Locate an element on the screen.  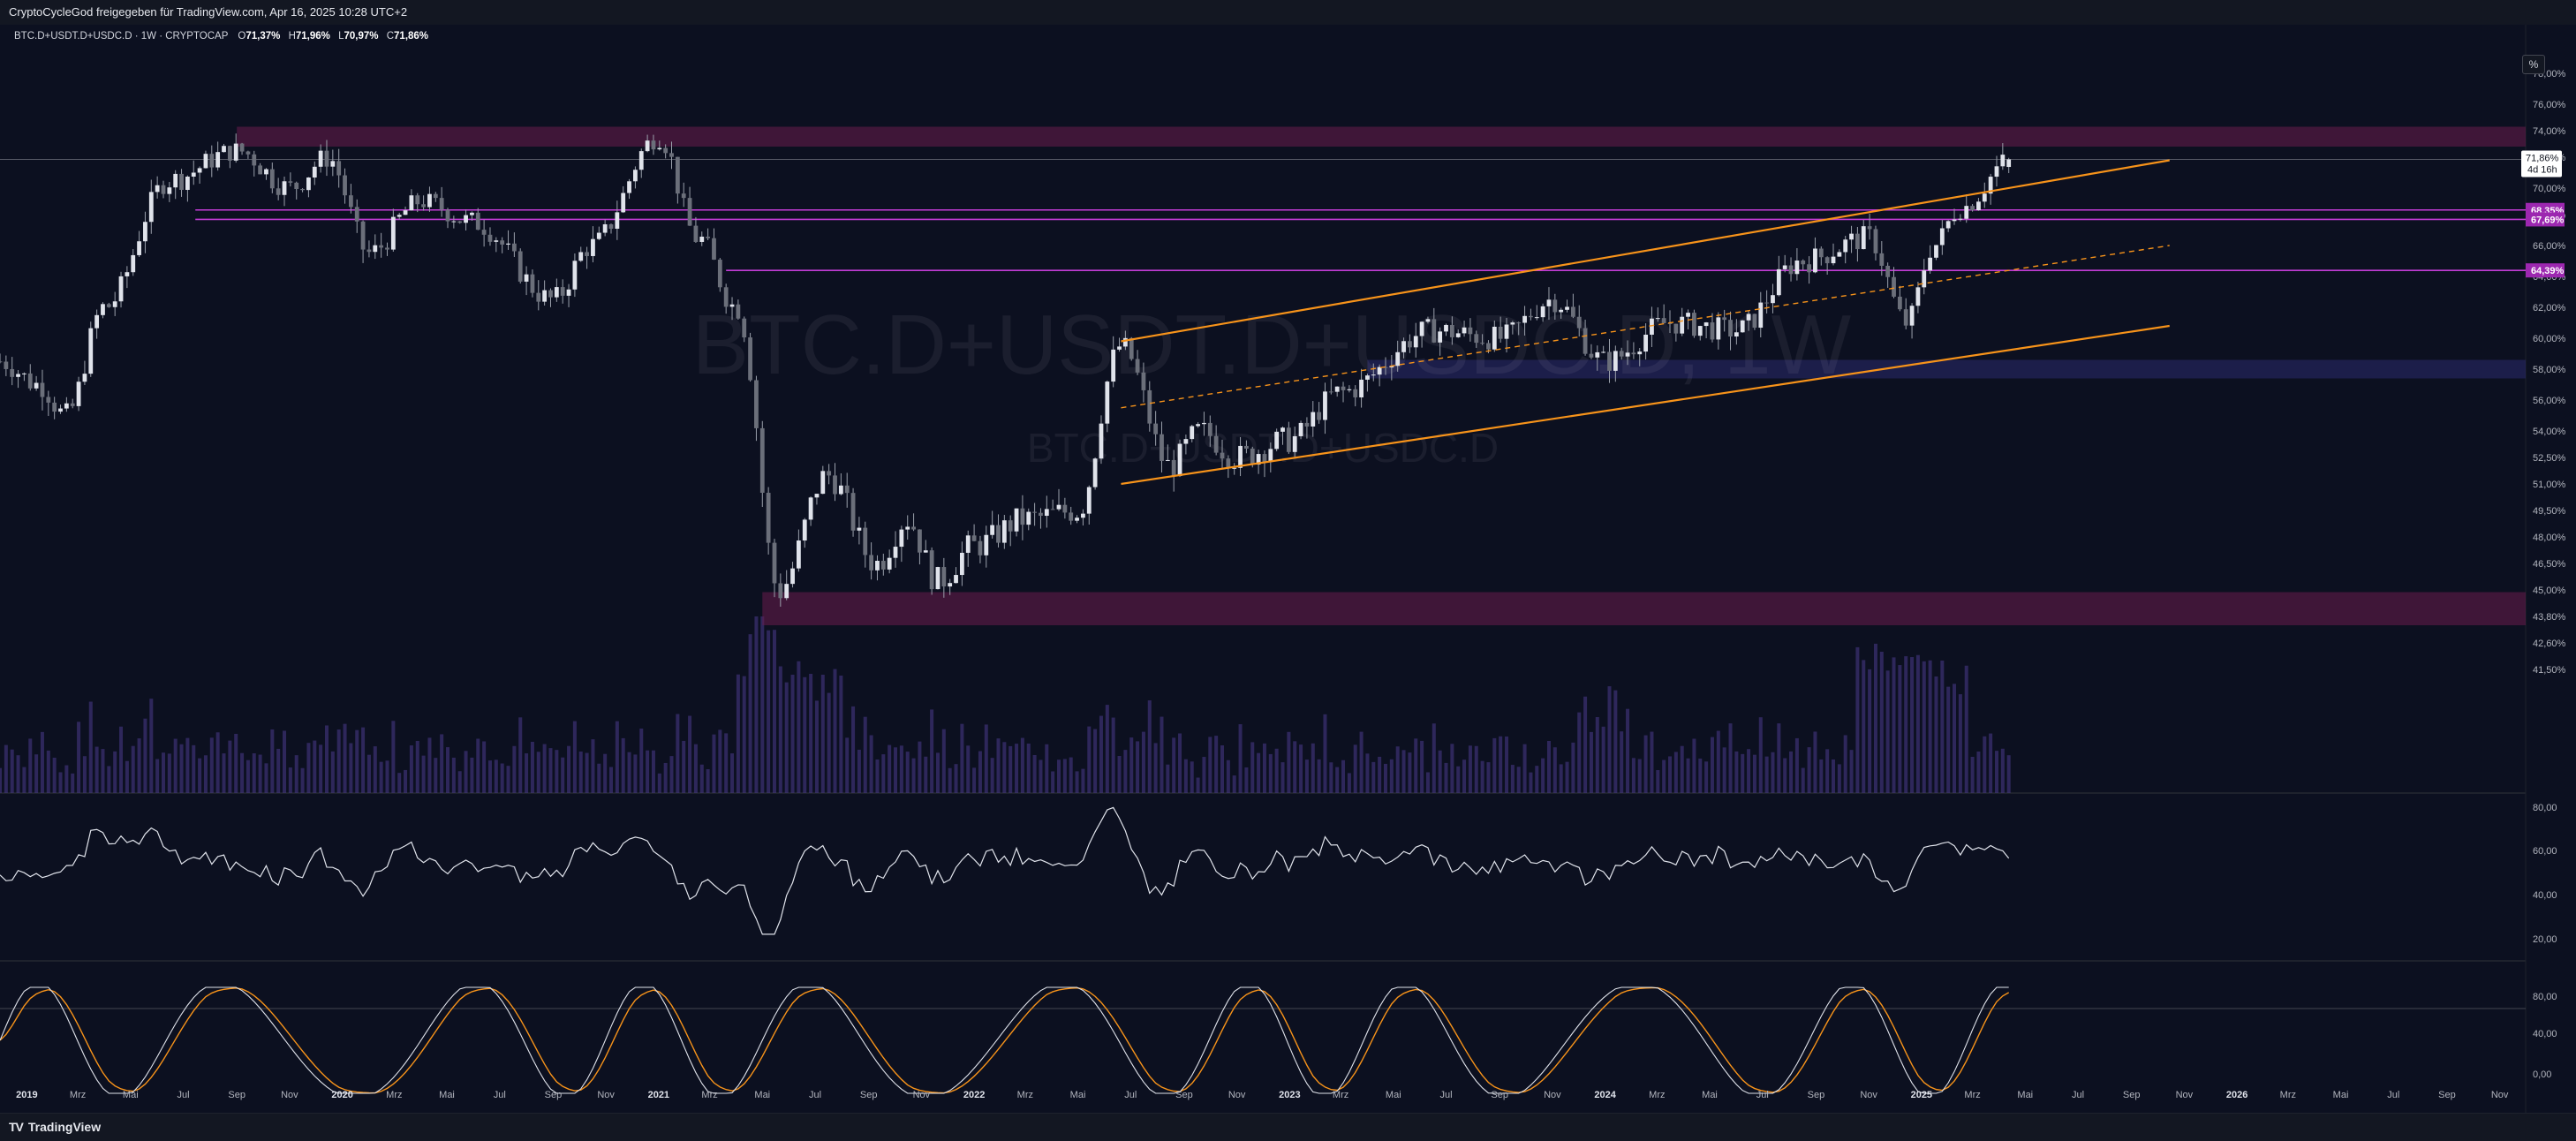
legend-symbol: BTC.D+USDT.D+USDC.D · 1W · CRYPTOCAP is located at coordinates (122, 36).